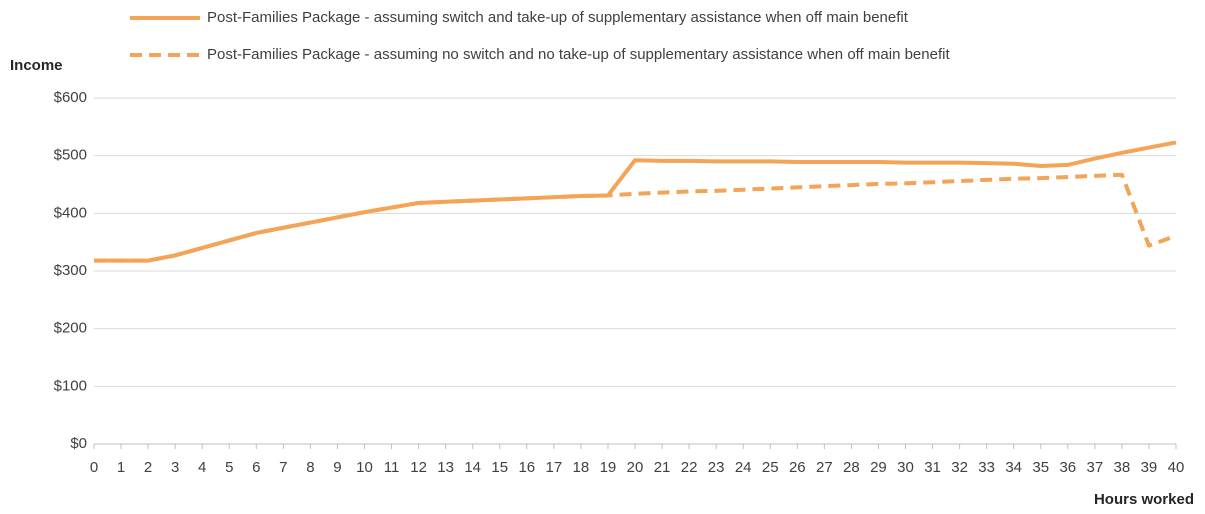 Image resolution: width=1205 pixels, height=514 pixels. I want to click on y-axis-title: Income, so click(36, 65).